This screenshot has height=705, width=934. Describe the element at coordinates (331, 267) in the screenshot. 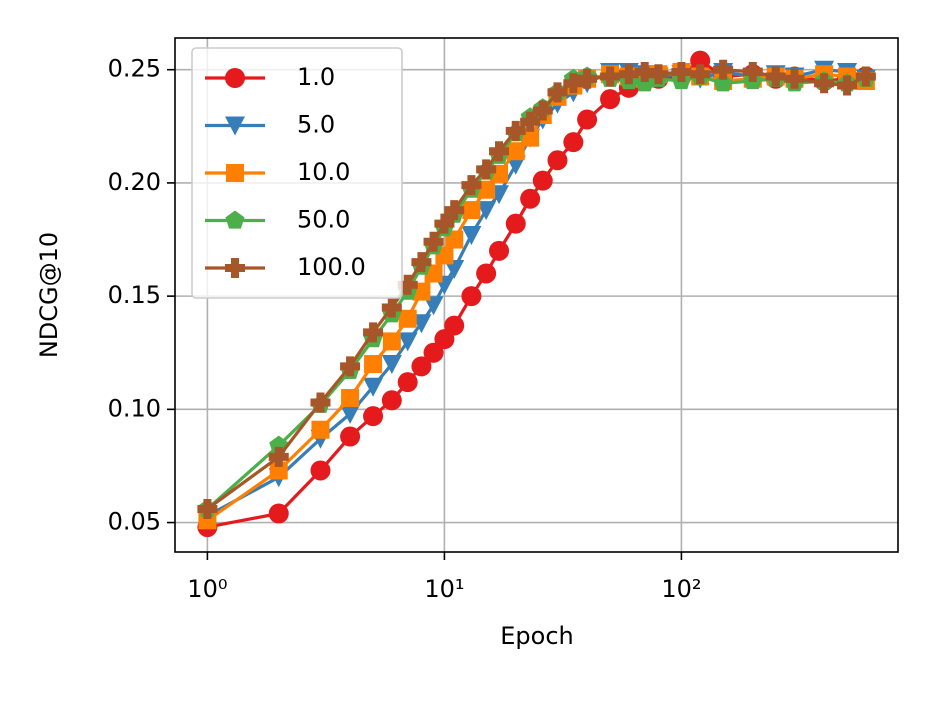

I see `legend-label: 100.0` at that location.